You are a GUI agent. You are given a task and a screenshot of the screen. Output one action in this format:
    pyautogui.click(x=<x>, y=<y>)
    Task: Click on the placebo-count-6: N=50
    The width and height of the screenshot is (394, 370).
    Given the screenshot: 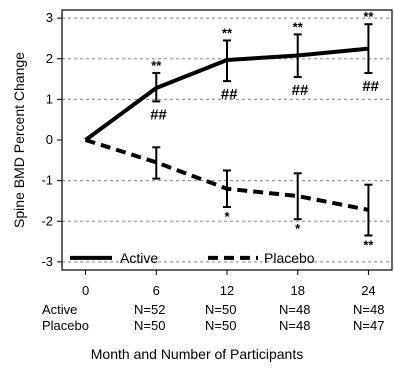 What is the action you would take?
    pyautogui.click(x=150, y=325)
    